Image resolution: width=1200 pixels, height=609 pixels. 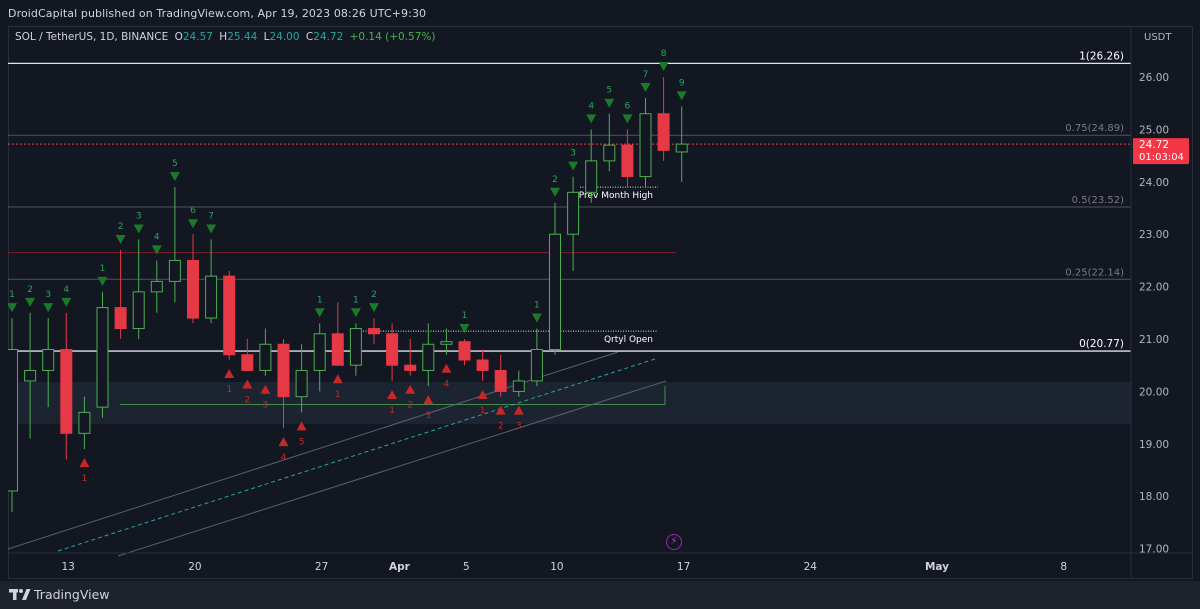 What do you see at coordinates (1154, 130) in the screenshot?
I see `price-tick-label: 25.00` at bounding box center [1154, 130].